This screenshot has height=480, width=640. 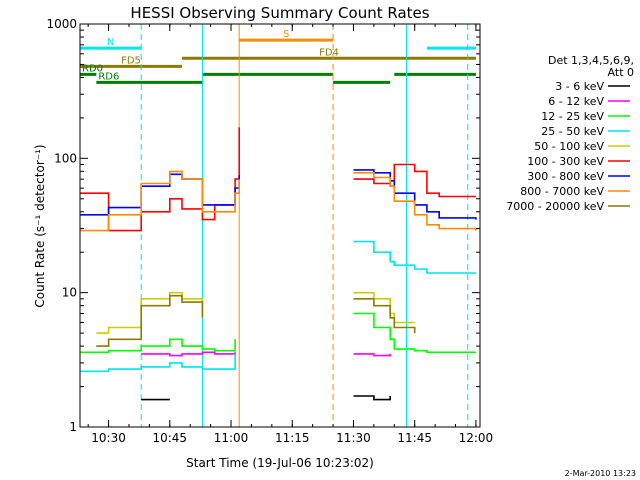 I want to click on legend-entry: 3 - 6 keV, so click(x=579, y=86).